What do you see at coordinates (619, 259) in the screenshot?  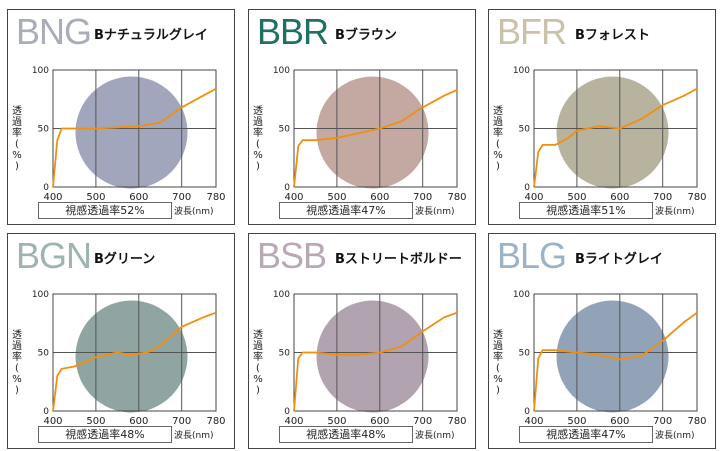 I see `lens-color-name: Bライトグレイ` at bounding box center [619, 259].